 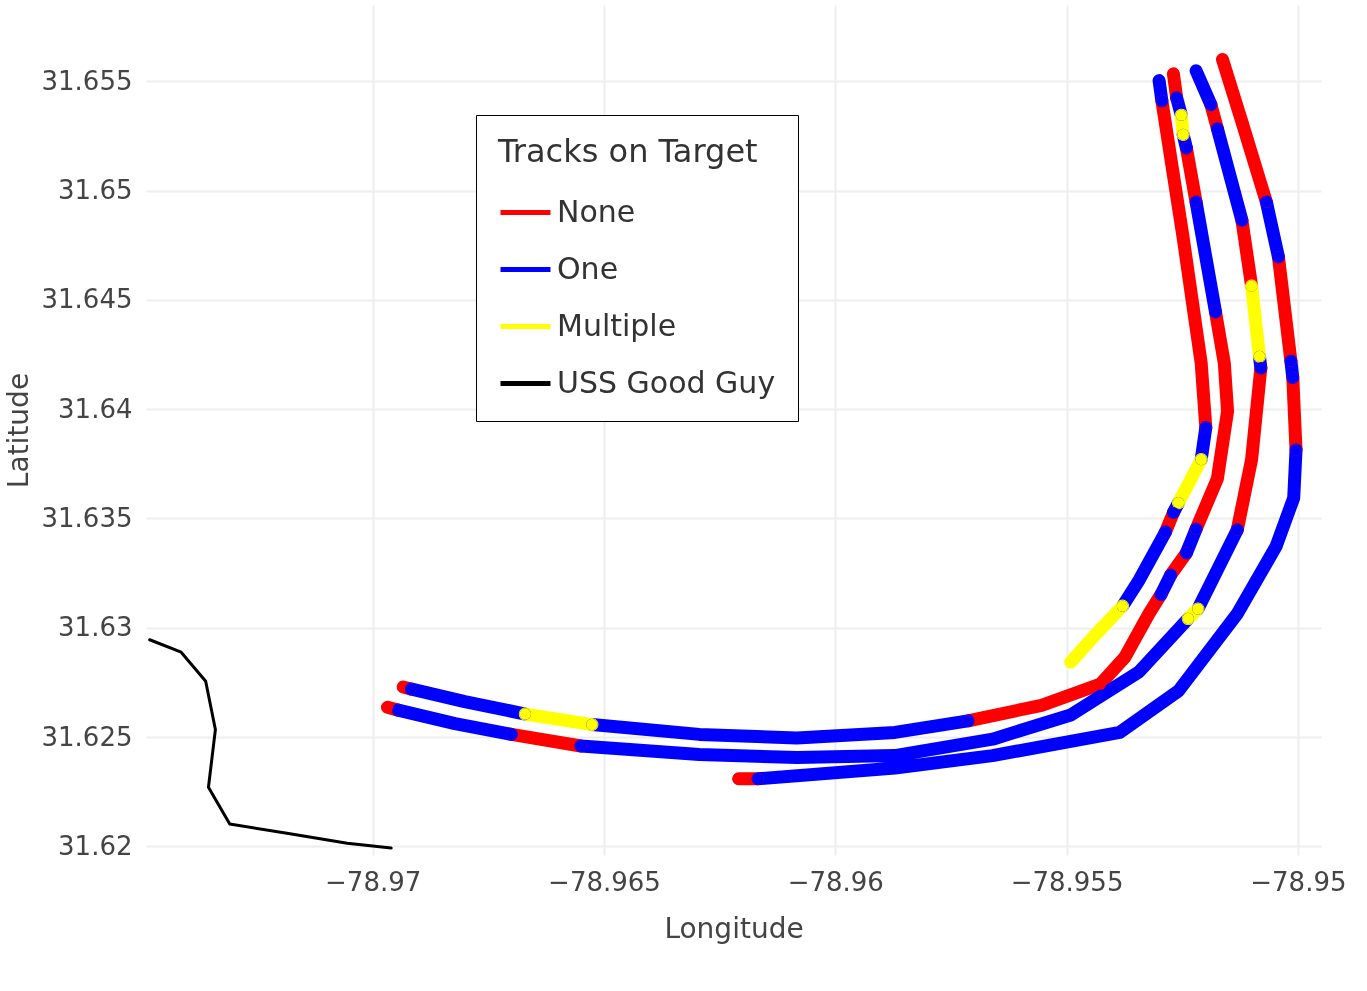 What do you see at coordinates (87, 518) in the screenshot?
I see `y-tick-label: 31.635` at bounding box center [87, 518].